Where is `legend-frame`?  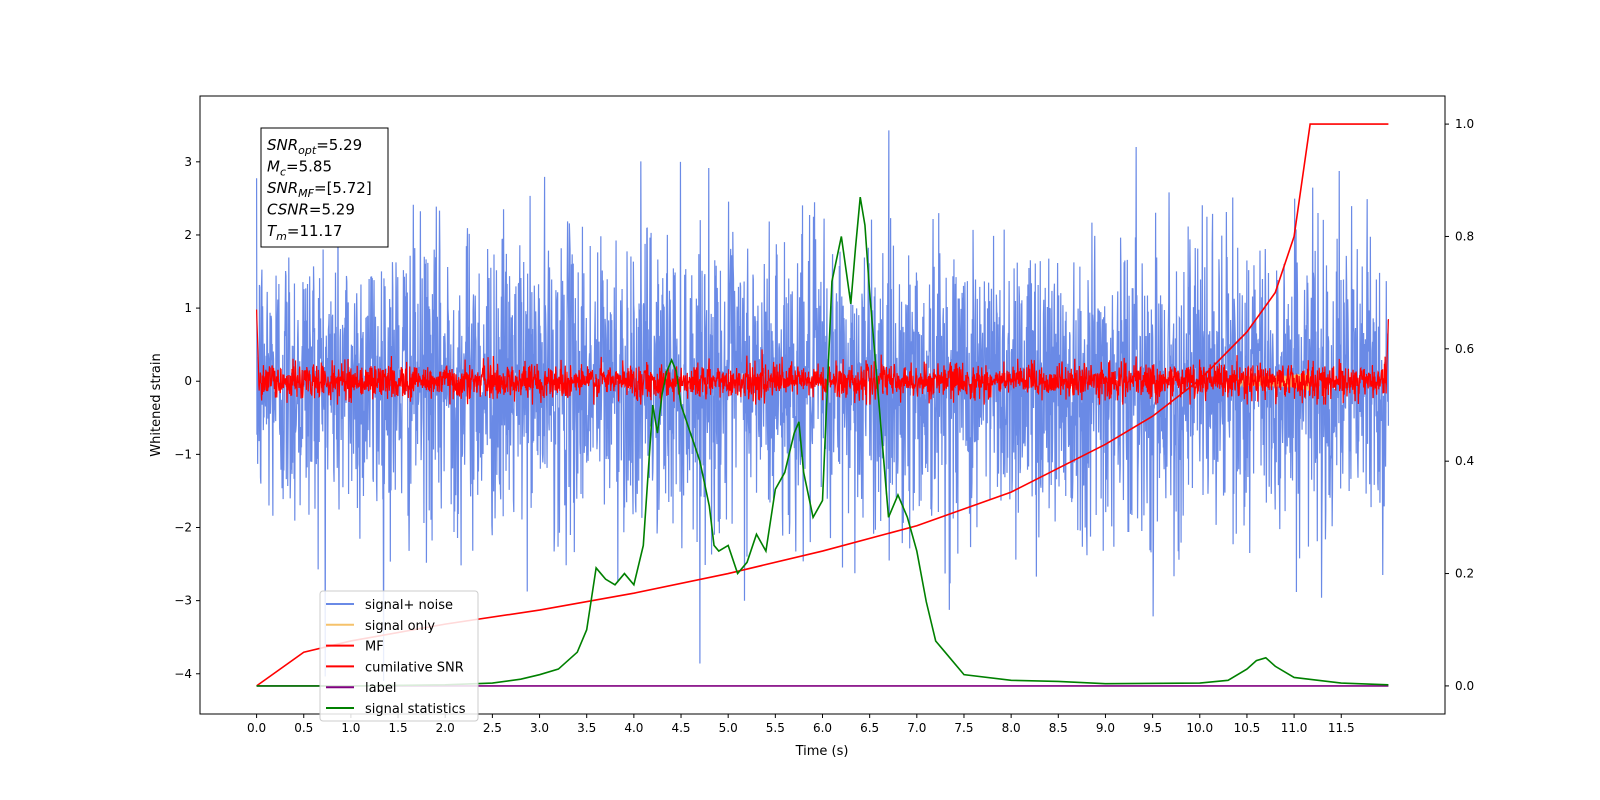
legend-frame is located at coordinates (399, 656).